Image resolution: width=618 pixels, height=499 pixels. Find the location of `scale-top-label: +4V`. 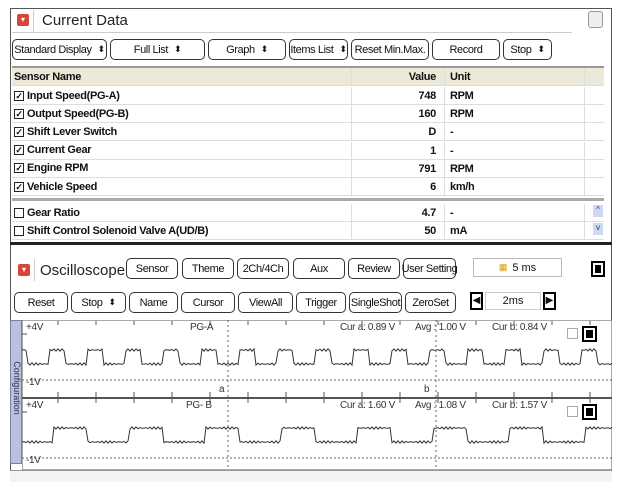

scale-top-label: +4V is located at coordinates (35, 327).